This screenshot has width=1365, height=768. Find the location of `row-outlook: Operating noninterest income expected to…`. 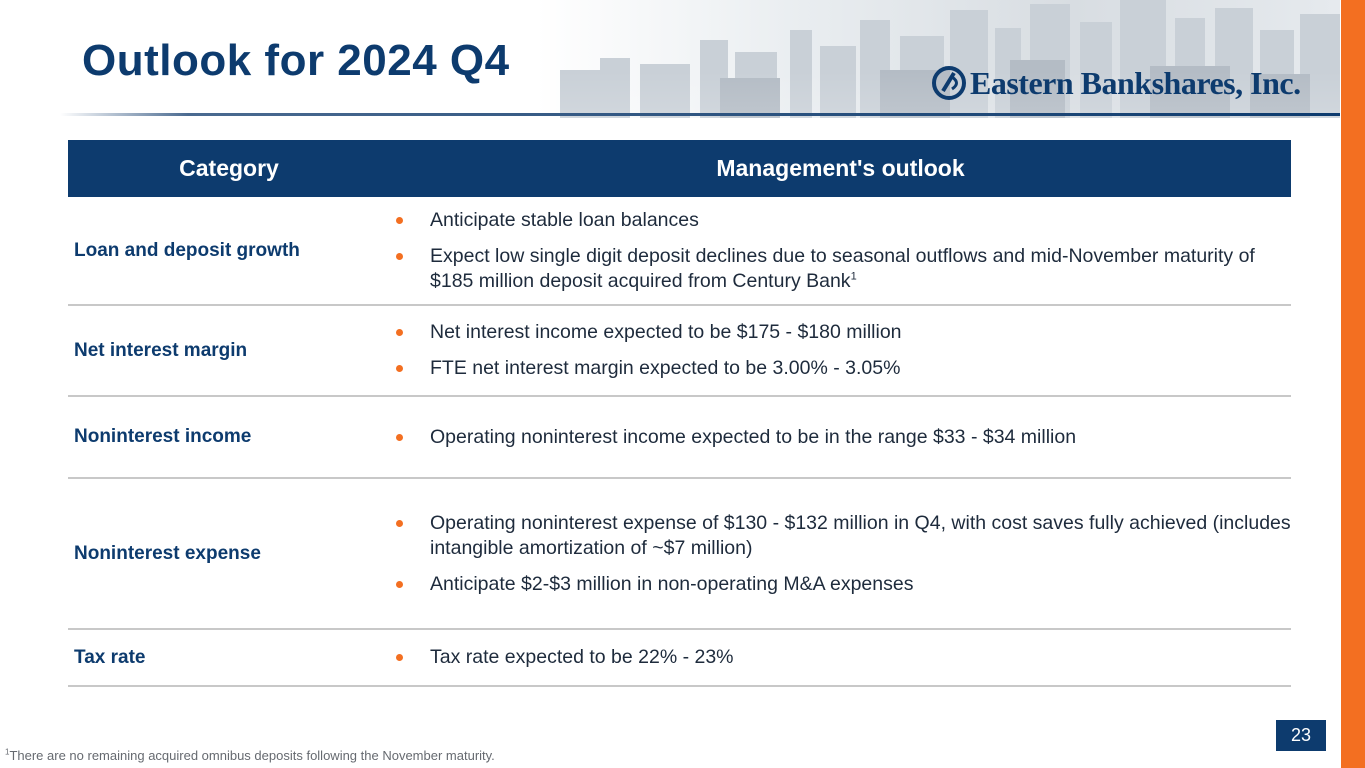

row-outlook: Operating noninterest income expected to… is located at coordinates (840, 437).